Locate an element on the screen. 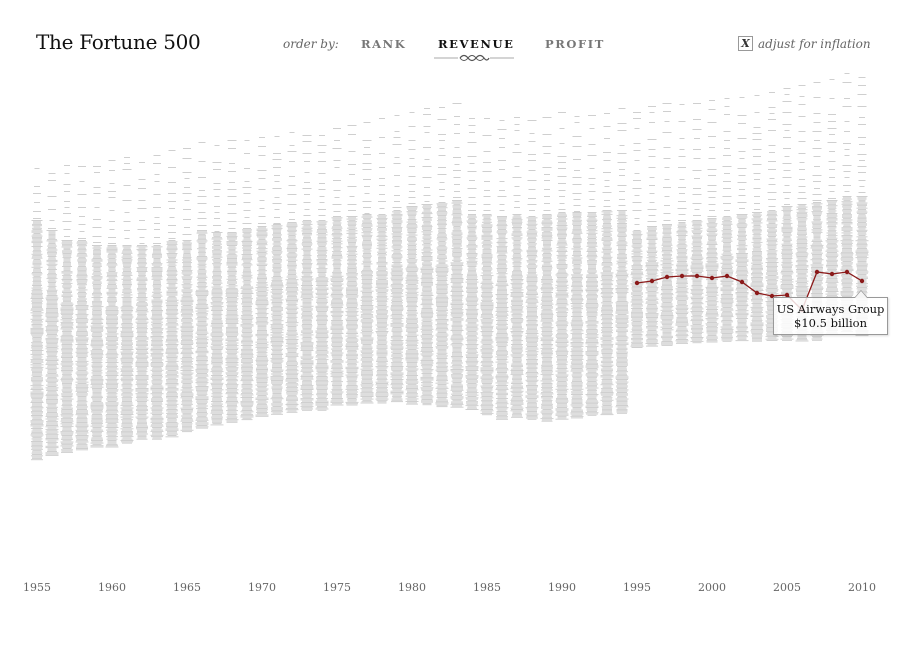 This screenshot has width=900, height=650. inflation-label: adjust for inflation is located at coordinates (814, 43).